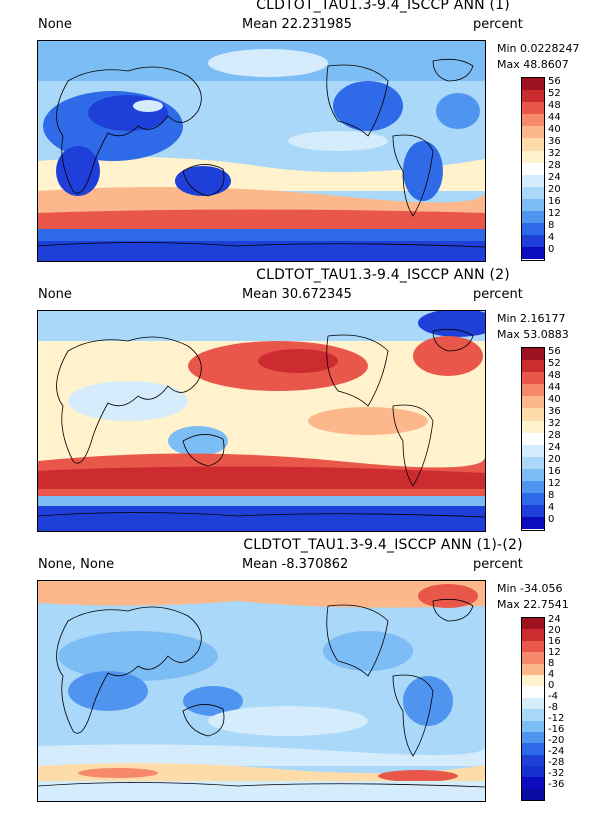 The width and height of the screenshot is (606, 814). What do you see at coordinates (533, 604) in the screenshot?
I see `max-label: Max 22.7541` at bounding box center [533, 604].